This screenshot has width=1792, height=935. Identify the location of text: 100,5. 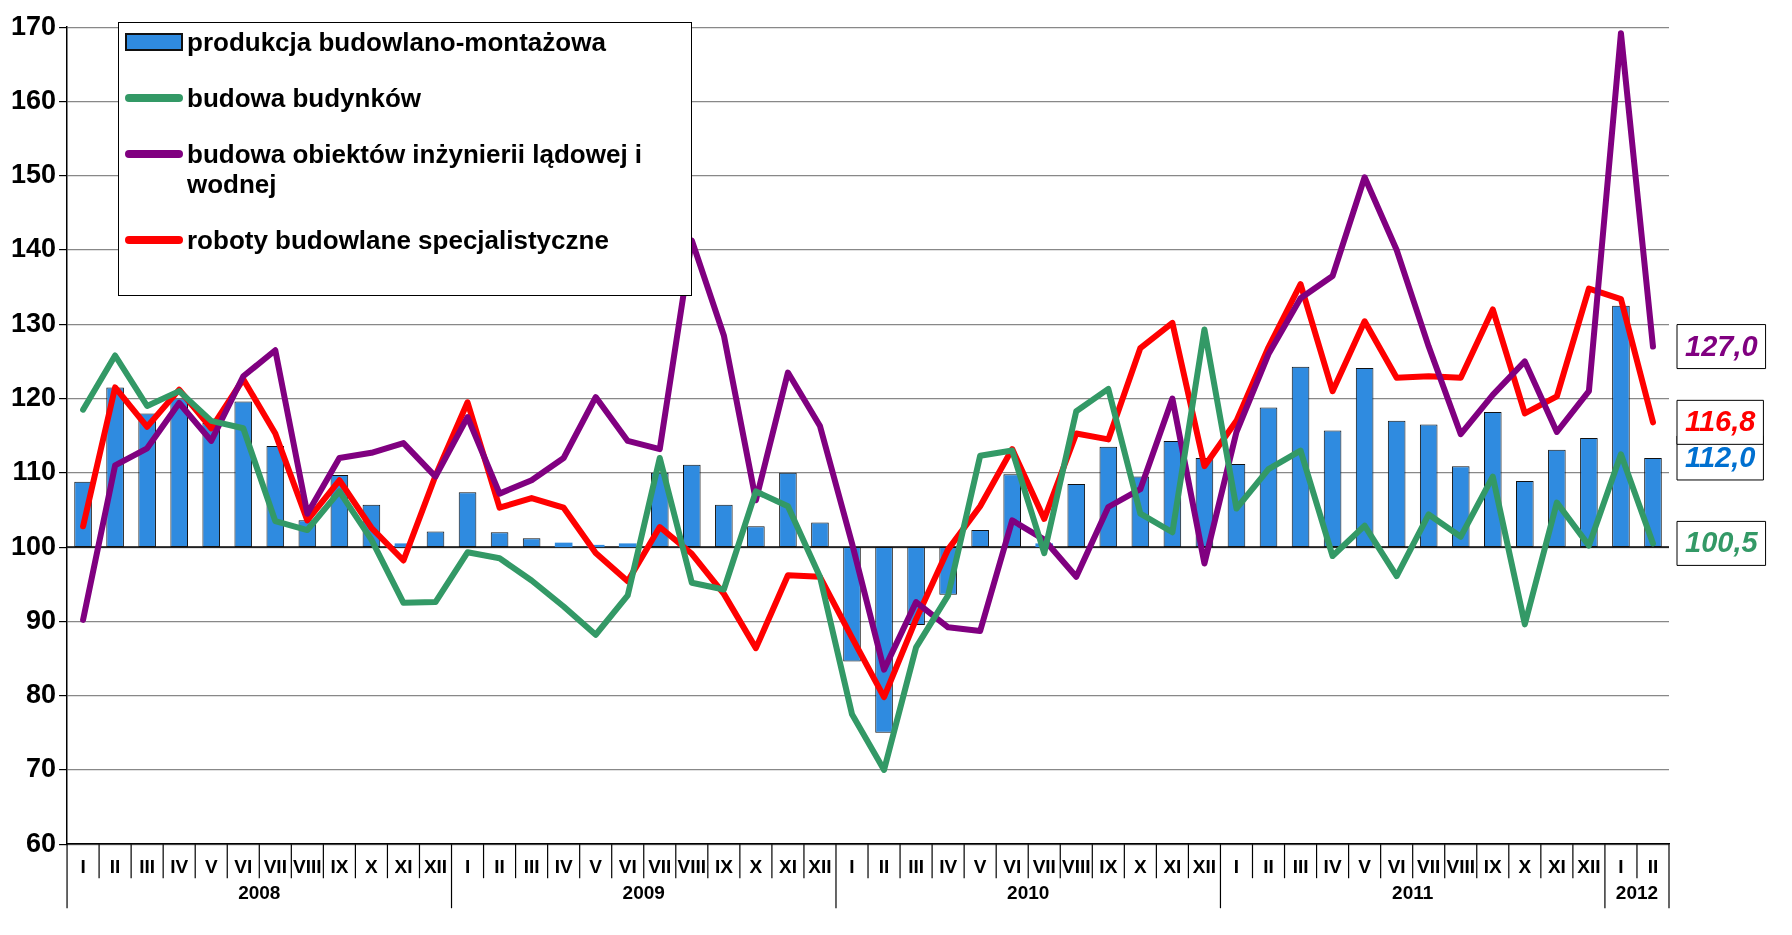
(1722, 542).